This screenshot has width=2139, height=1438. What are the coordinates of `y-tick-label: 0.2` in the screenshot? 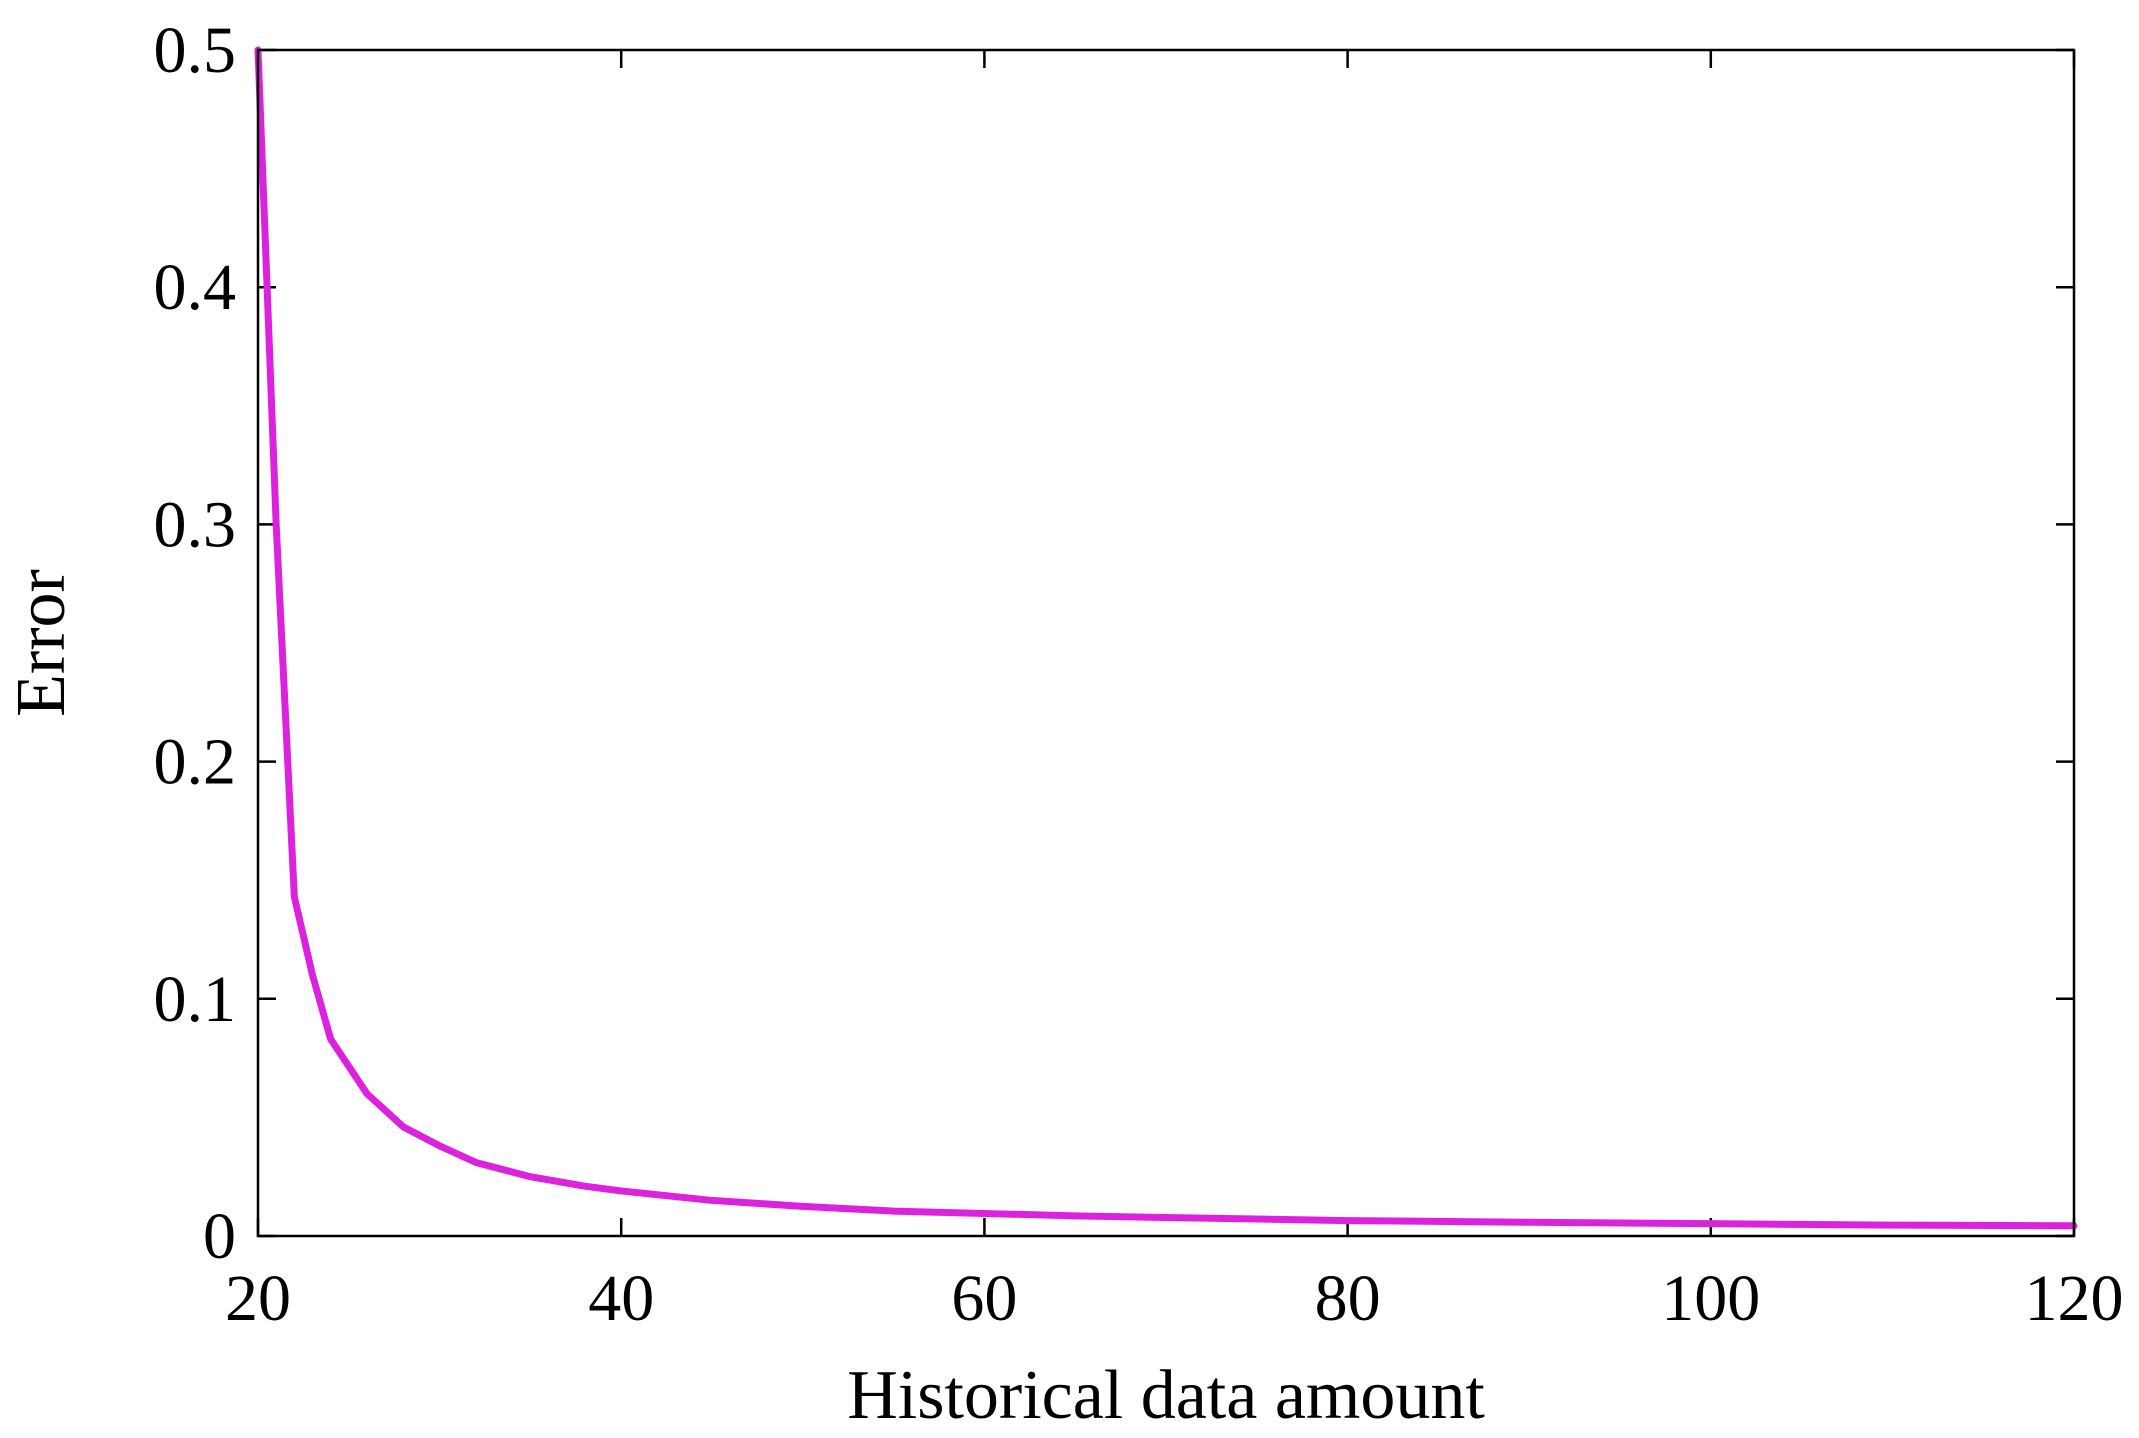 It's located at (195, 762).